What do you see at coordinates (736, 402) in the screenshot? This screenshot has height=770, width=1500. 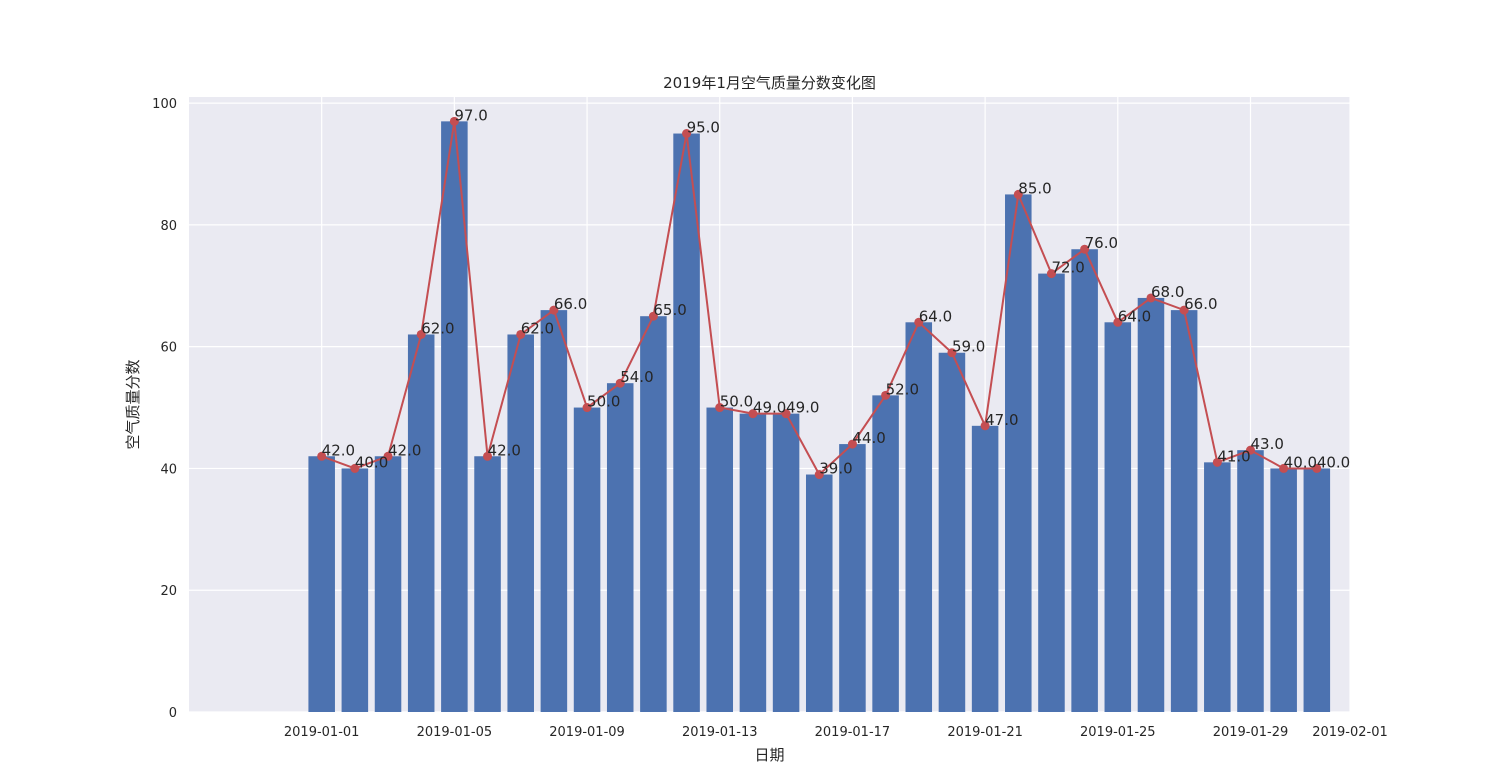 I see `data-label: 50.0` at bounding box center [736, 402].